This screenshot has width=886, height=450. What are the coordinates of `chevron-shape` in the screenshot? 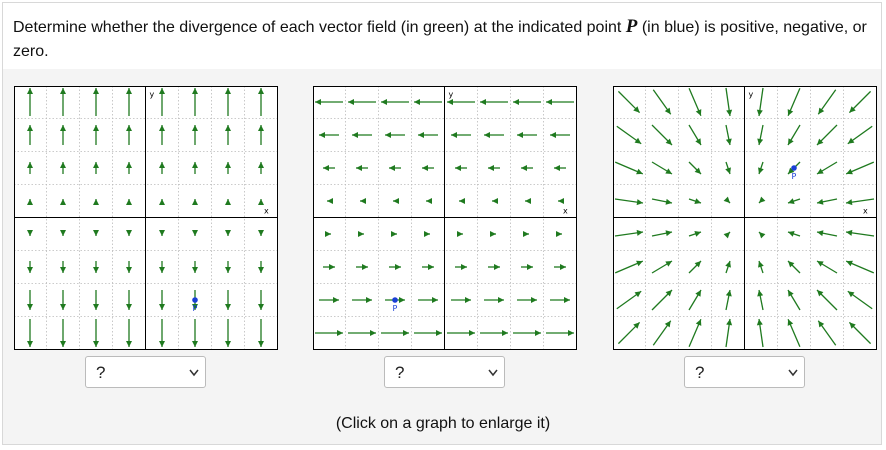 It's located at (793, 373).